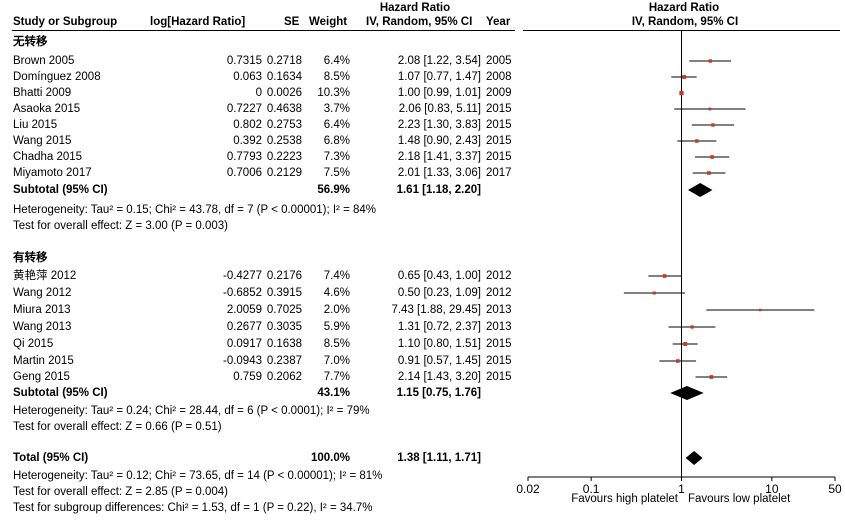 This screenshot has height=520, width=845. Describe the element at coordinates (336, 109) in the screenshot. I see `study-weight: 3.7%` at that location.